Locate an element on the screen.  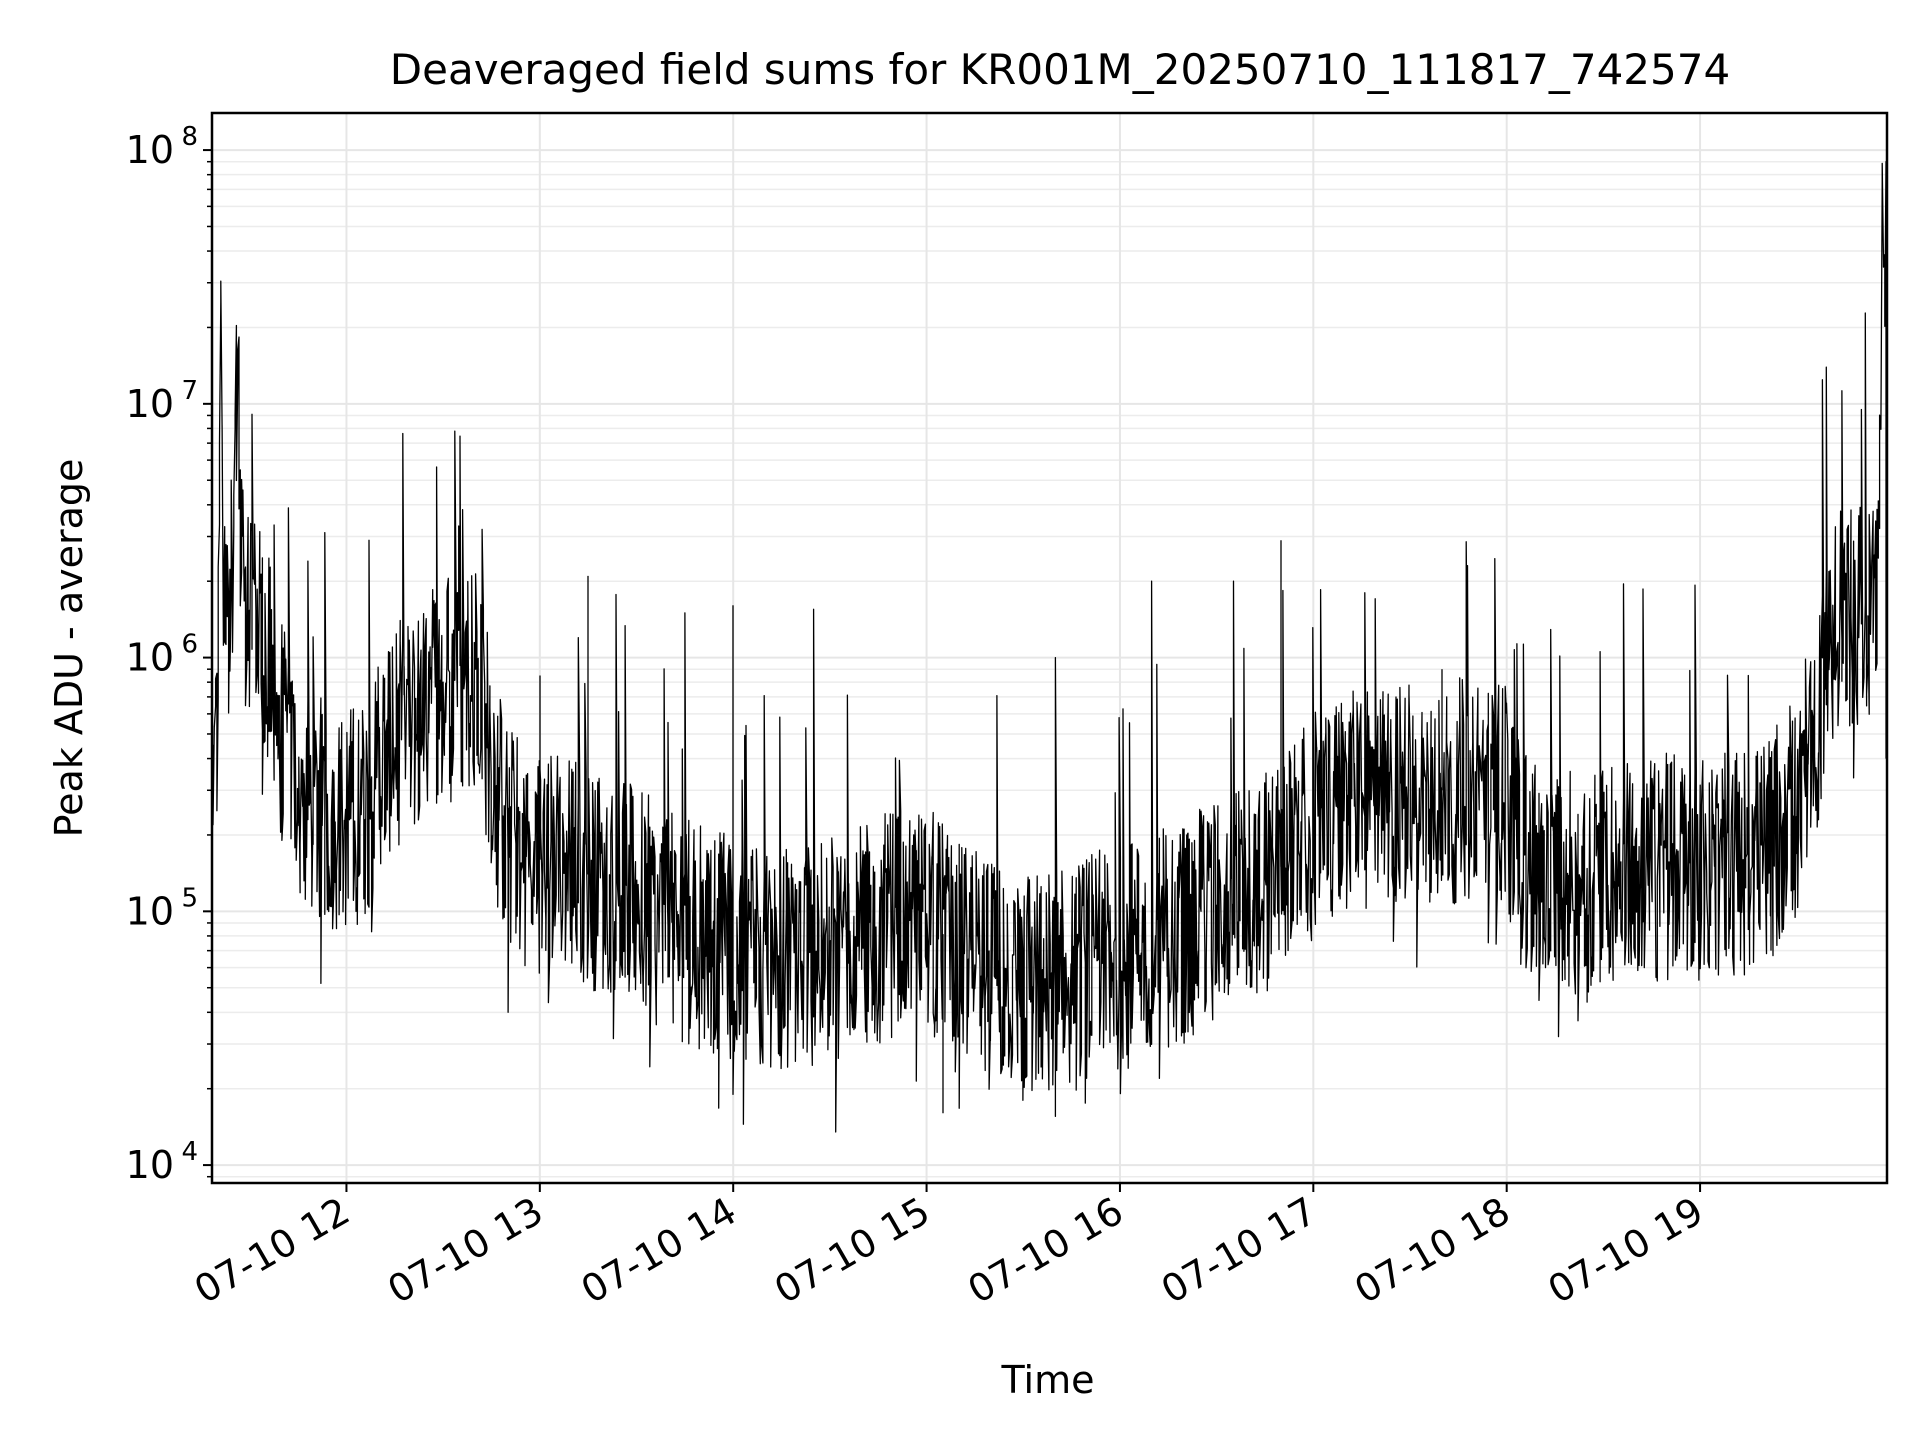
y-tick-exponent: 4 is located at coordinates (189, 1152).